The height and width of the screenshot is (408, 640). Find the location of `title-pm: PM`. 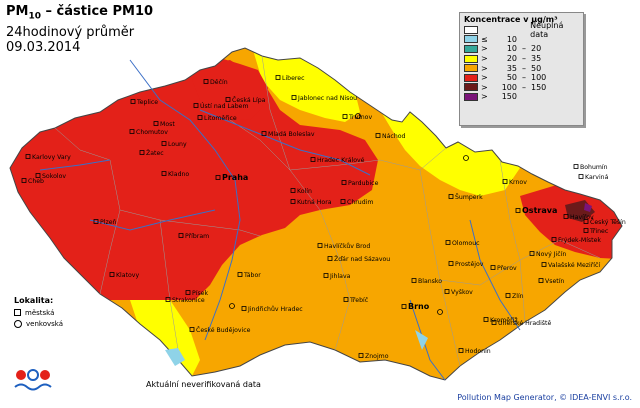

title-pm: PM is located at coordinates (17, 11).